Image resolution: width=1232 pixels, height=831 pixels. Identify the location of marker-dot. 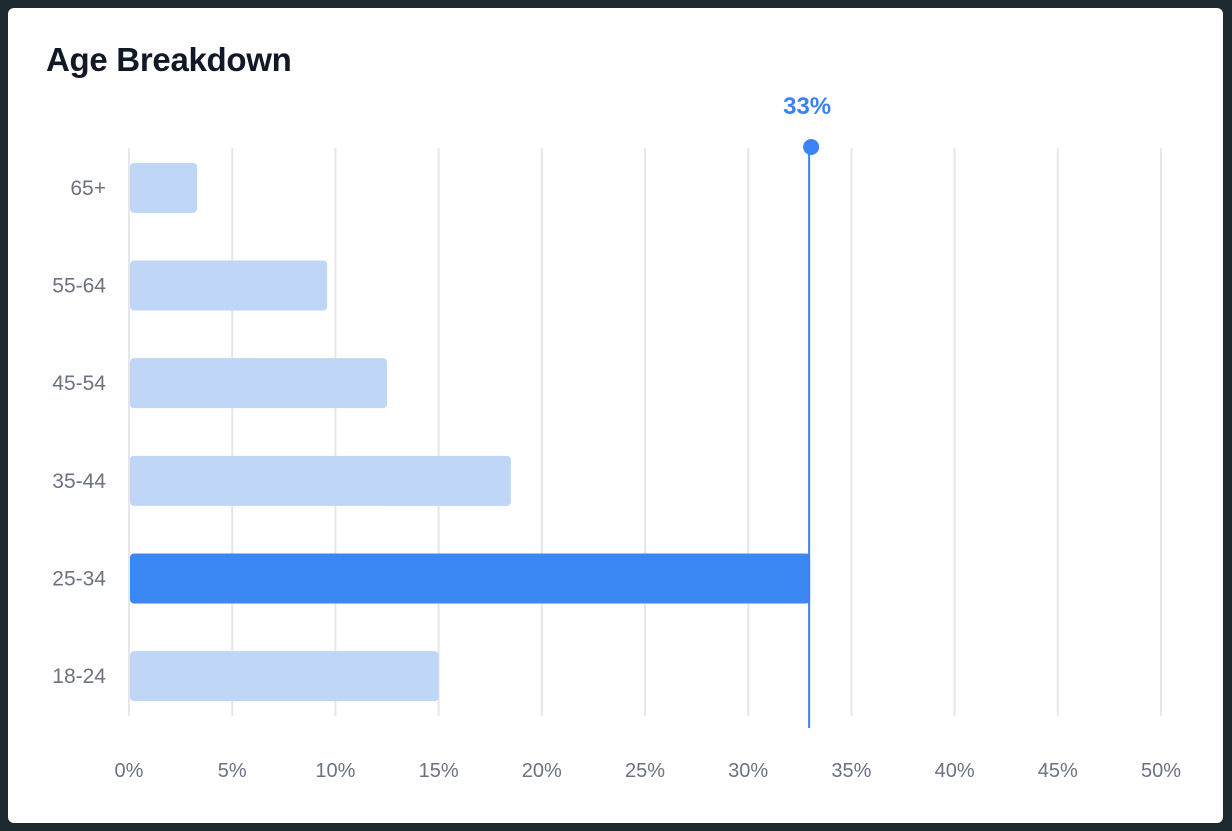
(811, 147).